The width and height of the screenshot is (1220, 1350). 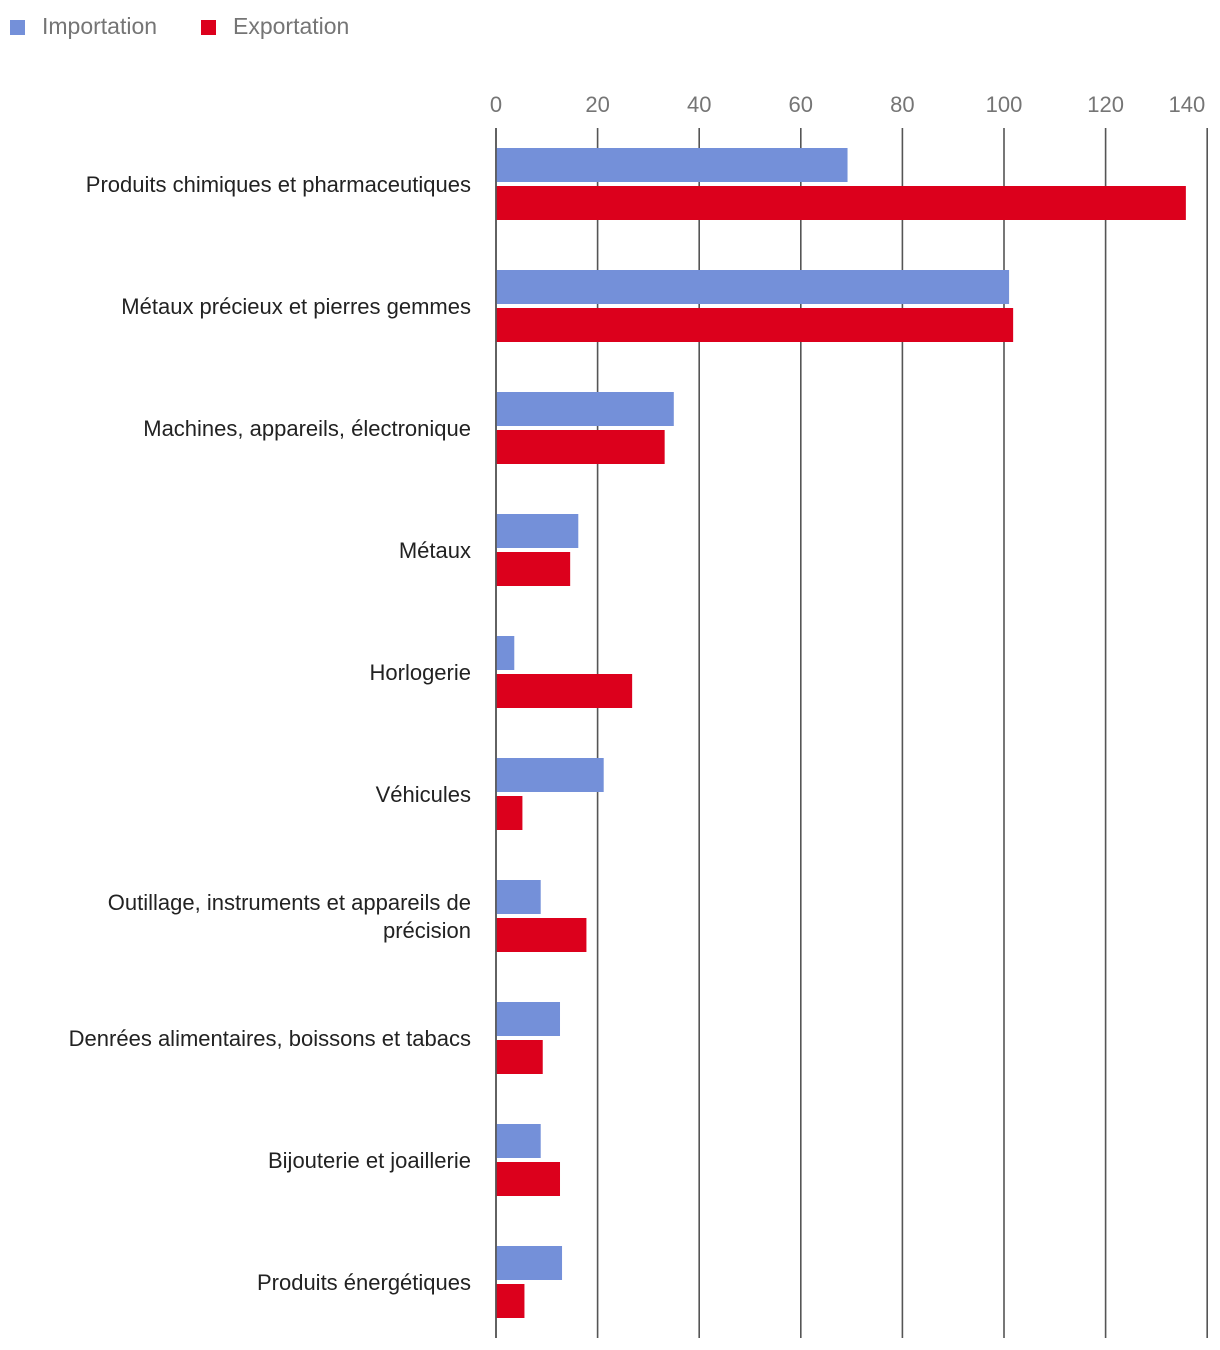 What do you see at coordinates (369, 1160) in the screenshot?
I see `category-label-8: Bijouterie et joaillerie` at bounding box center [369, 1160].